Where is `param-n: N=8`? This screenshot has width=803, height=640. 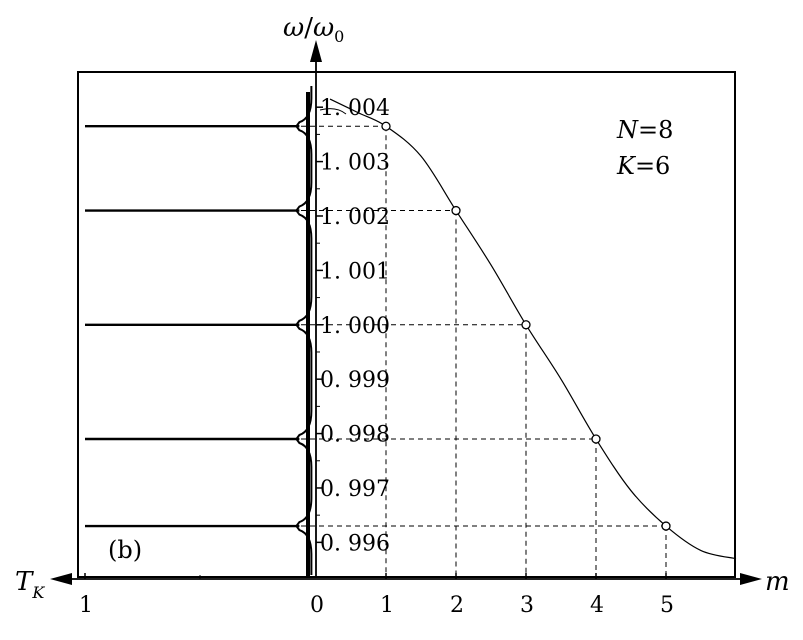 param-n: N=8 is located at coordinates (644, 130).